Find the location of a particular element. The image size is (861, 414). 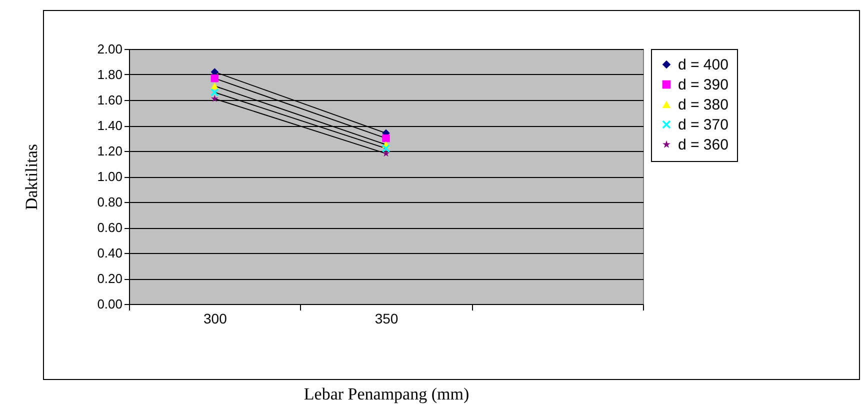

legend-label: d = 390 is located at coordinates (703, 85).